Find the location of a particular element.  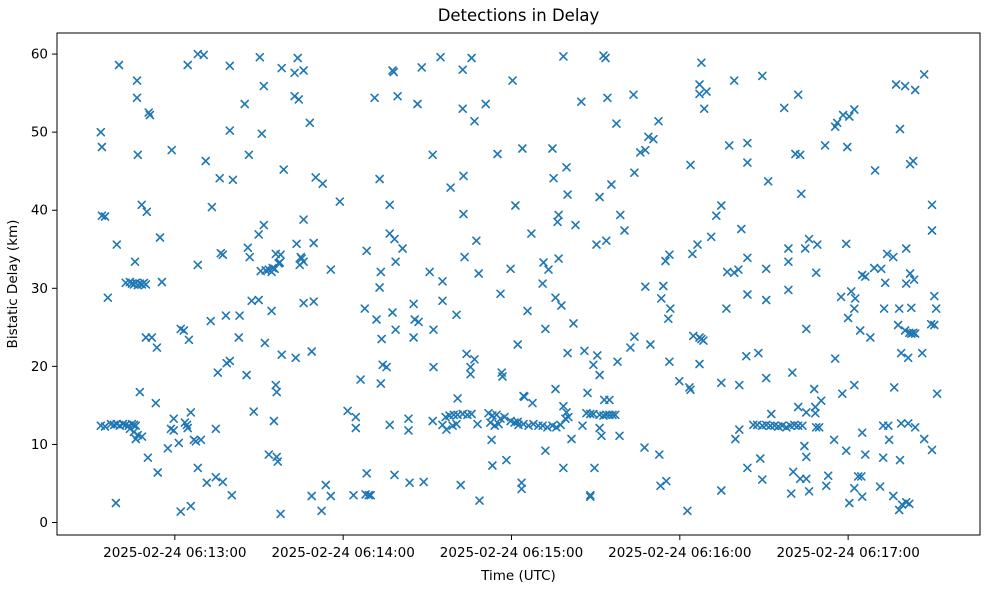

y-axis-label: Bistatic Delay (km) is located at coordinates (13, 284).